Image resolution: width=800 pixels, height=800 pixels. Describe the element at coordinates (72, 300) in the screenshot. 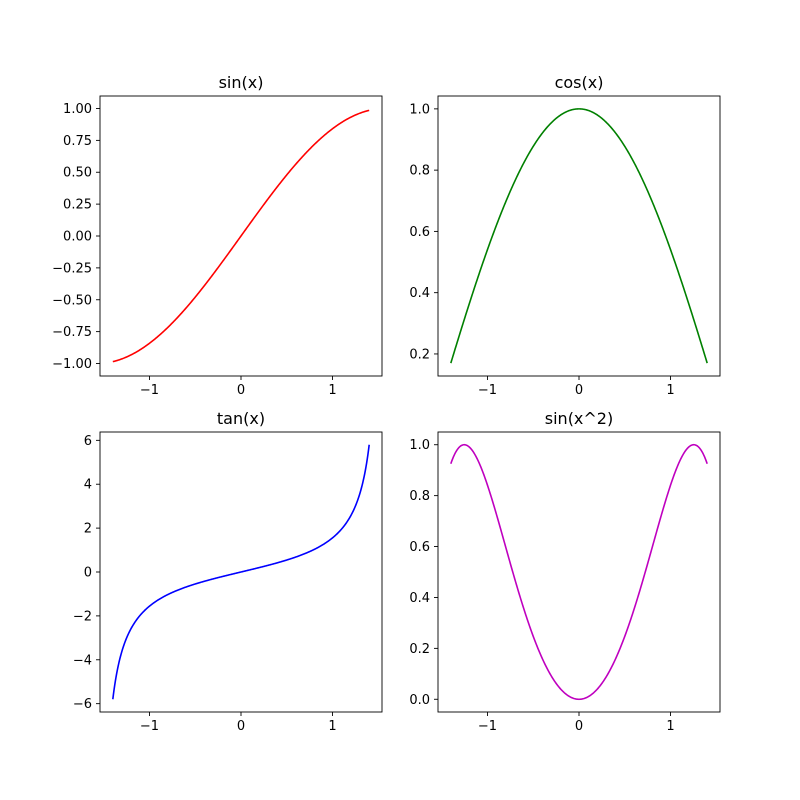

I see `y-tick-label: −0.50` at that location.